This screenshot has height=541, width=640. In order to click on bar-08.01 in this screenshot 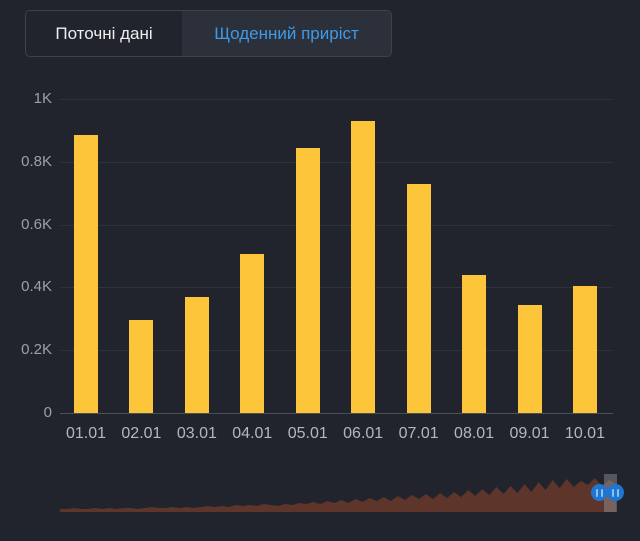, I will do `click(474, 344)`.